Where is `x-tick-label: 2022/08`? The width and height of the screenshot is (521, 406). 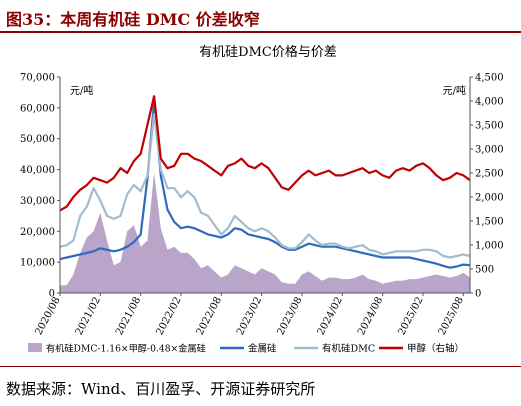
x-tick-label: 2022/08 is located at coordinates (209, 316).